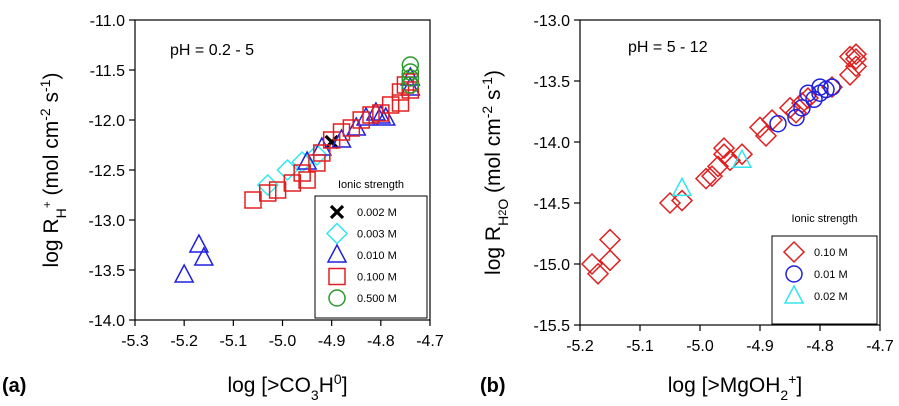 The width and height of the screenshot is (899, 406). I want to click on series-0_500-M, so click(410, 75).